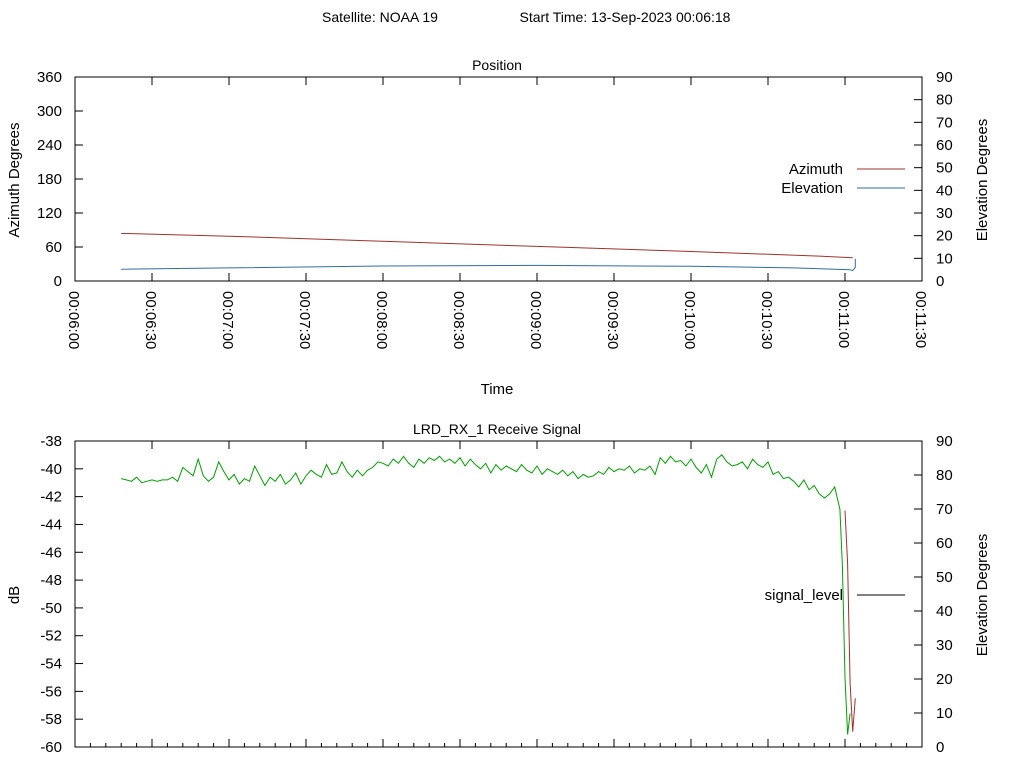  Describe the element at coordinates (227, 320) in the screenshot. I see `x-tick-label: 00:07:00` at that location.